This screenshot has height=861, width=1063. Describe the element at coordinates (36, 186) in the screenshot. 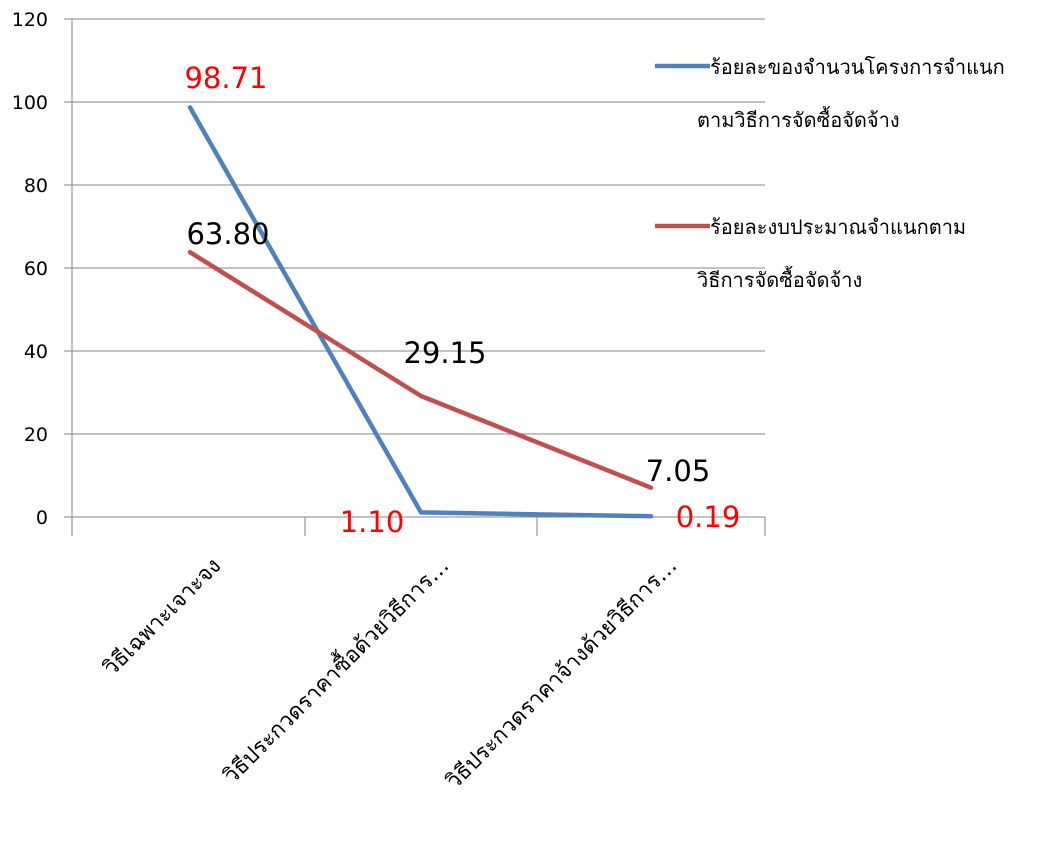

I see `y-tick-label: 80` at that location.